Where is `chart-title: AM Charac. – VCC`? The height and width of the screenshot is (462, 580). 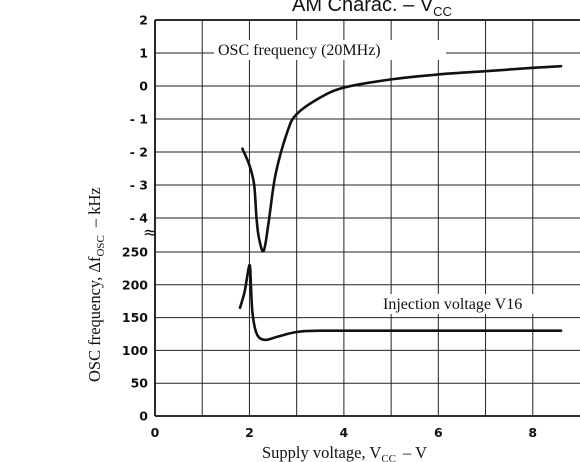 chart-title: AM Charac. – VCC is located at coordinates (372, 9).